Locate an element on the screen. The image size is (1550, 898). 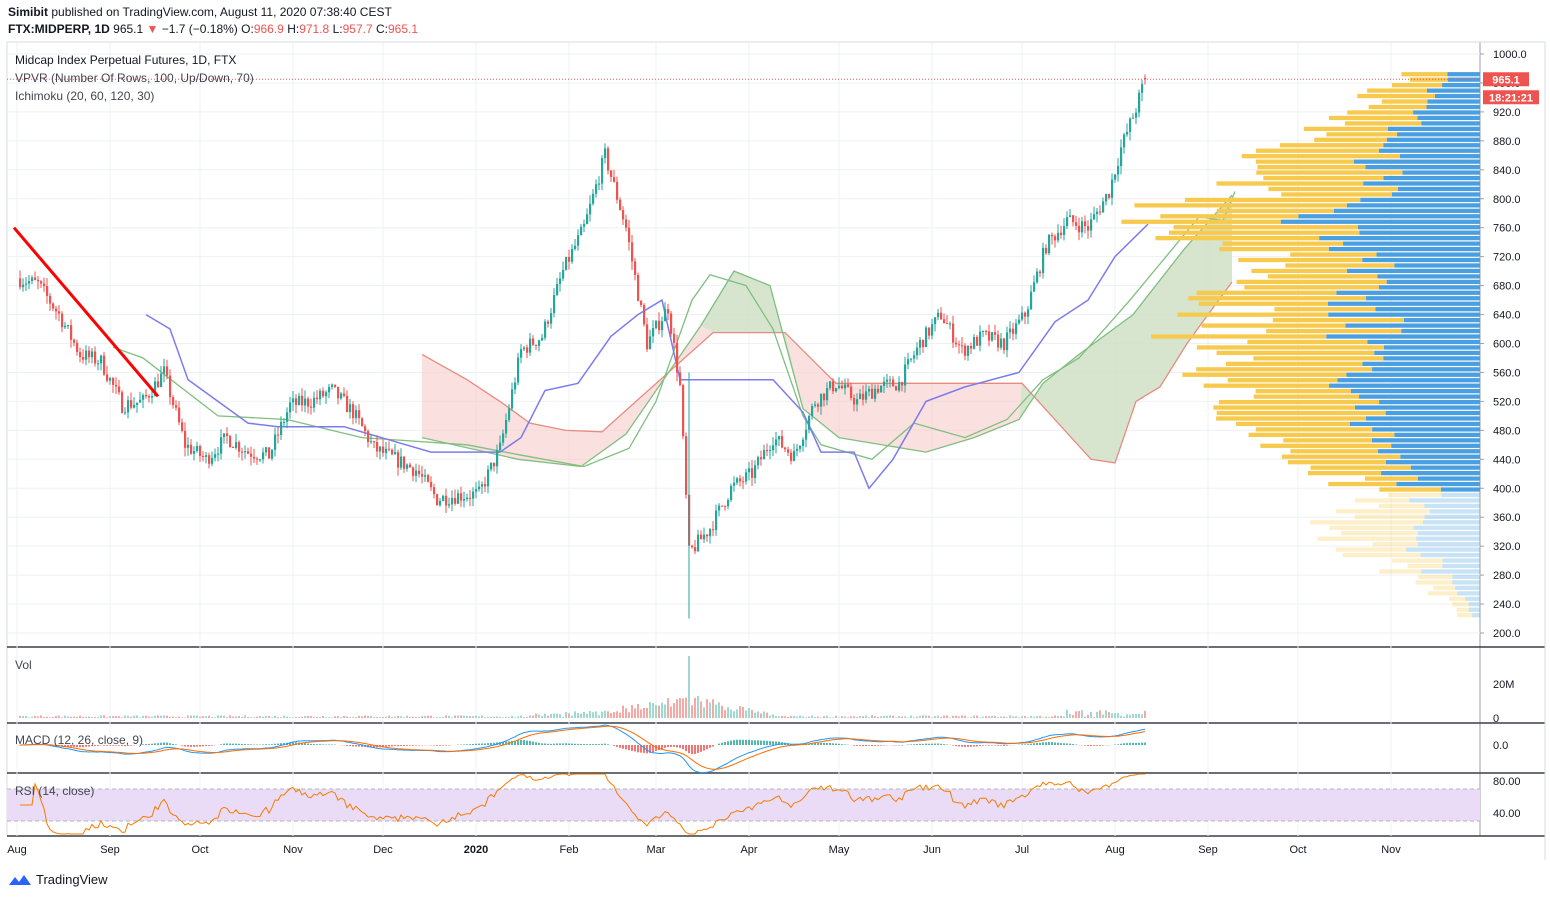
low-label: L: is located at coordinates (337, 29).